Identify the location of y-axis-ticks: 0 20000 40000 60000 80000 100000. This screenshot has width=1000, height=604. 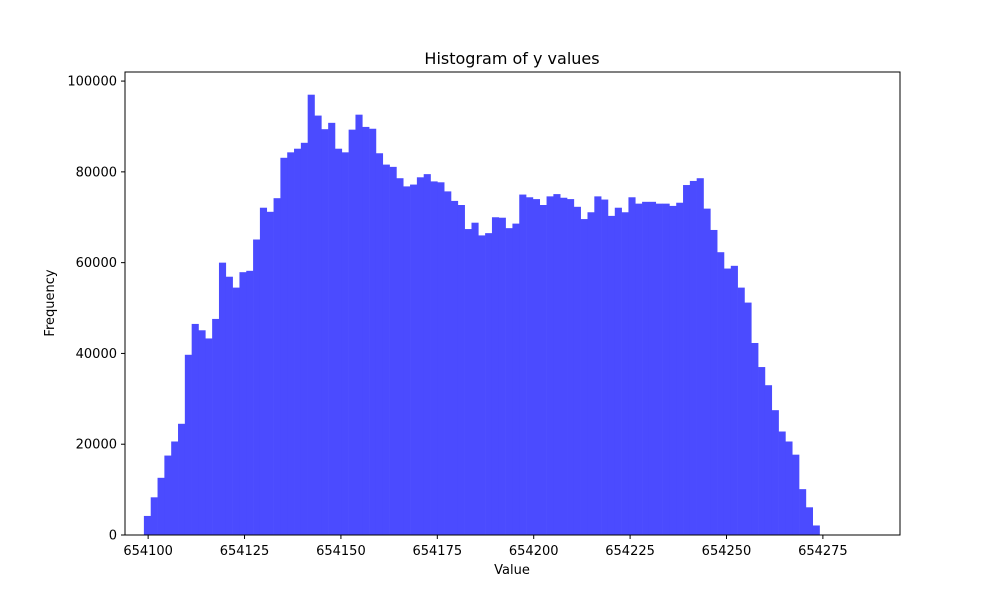
(96, 309).